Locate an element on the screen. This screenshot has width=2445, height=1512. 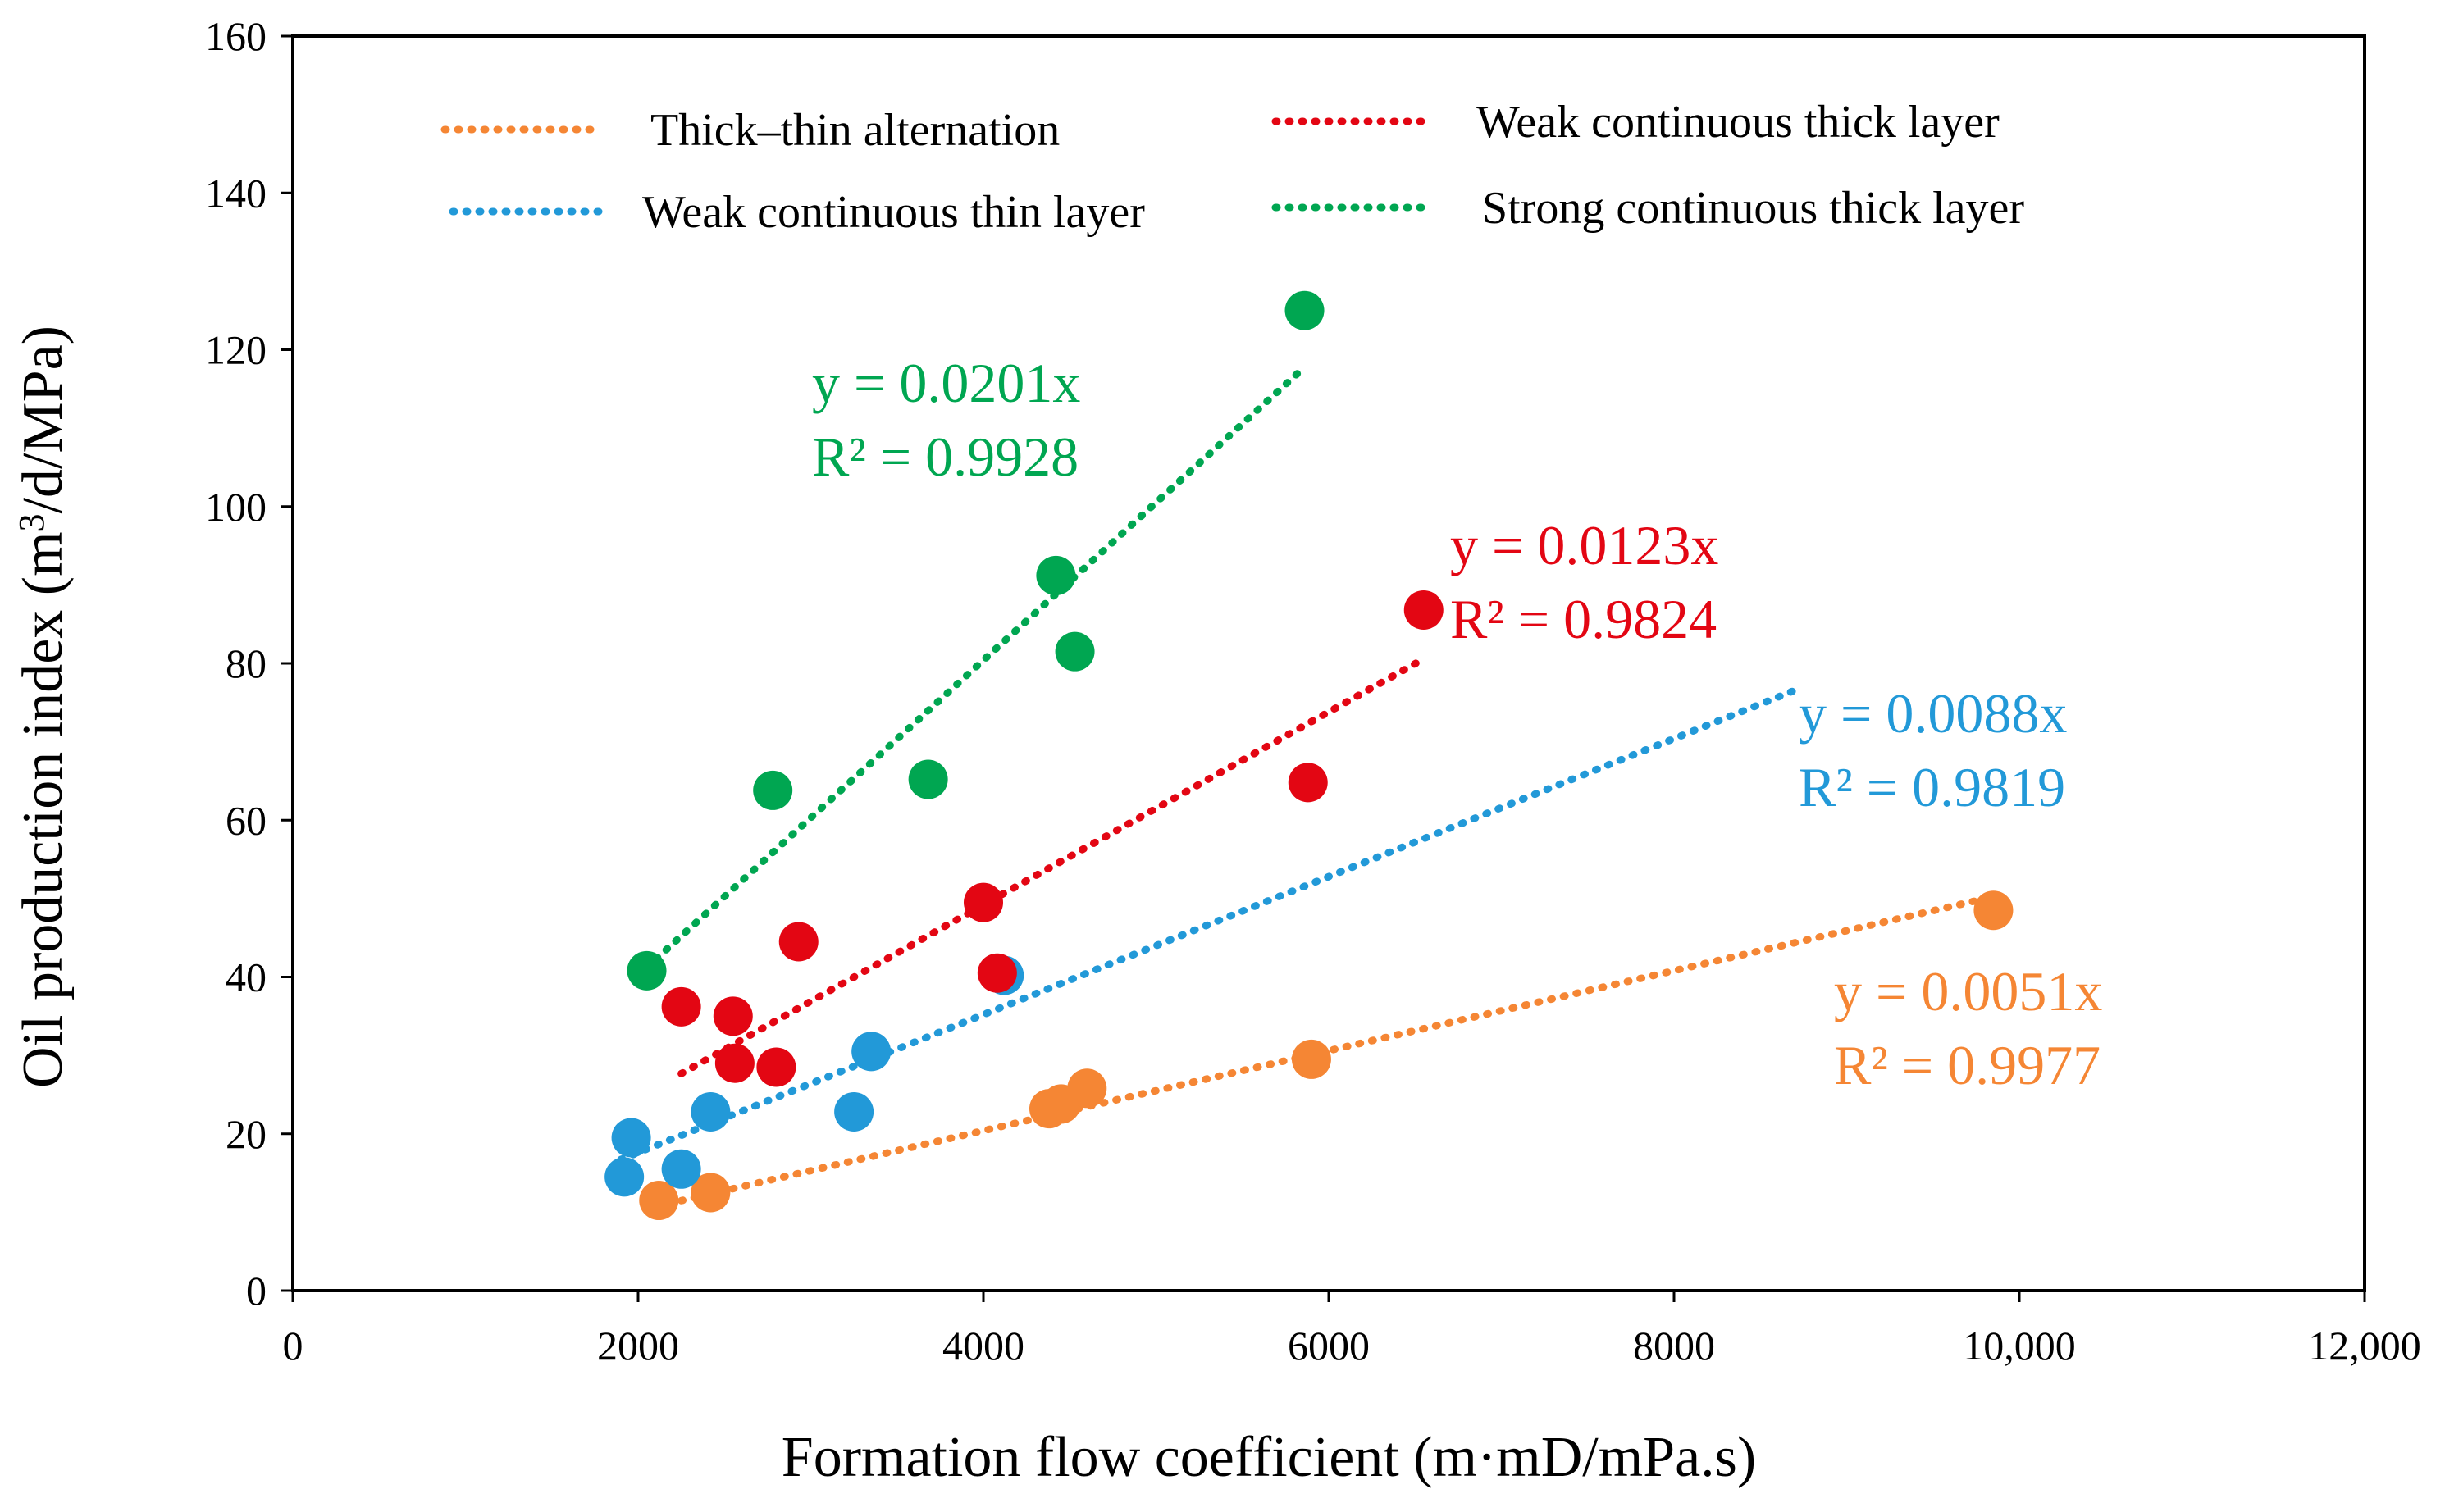
trendline-r-squared: R² = 0.9824 is located at coordinates (1583, 619).